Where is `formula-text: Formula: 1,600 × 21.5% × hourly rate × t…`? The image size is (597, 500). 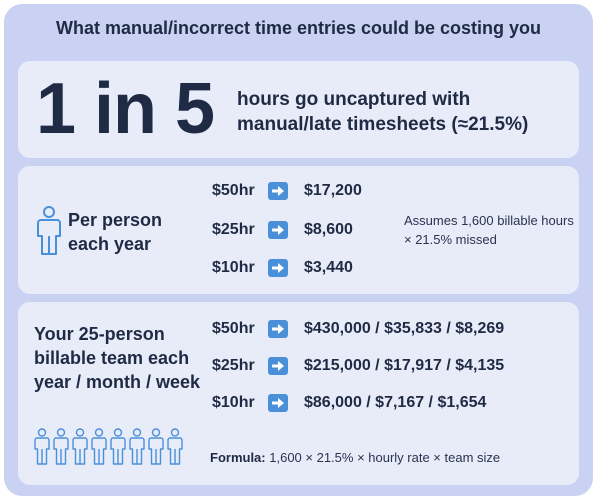 formula-text: Formula: 1,600 × 21.5% × hourly rate × t… is located at coordinates (355, 457).